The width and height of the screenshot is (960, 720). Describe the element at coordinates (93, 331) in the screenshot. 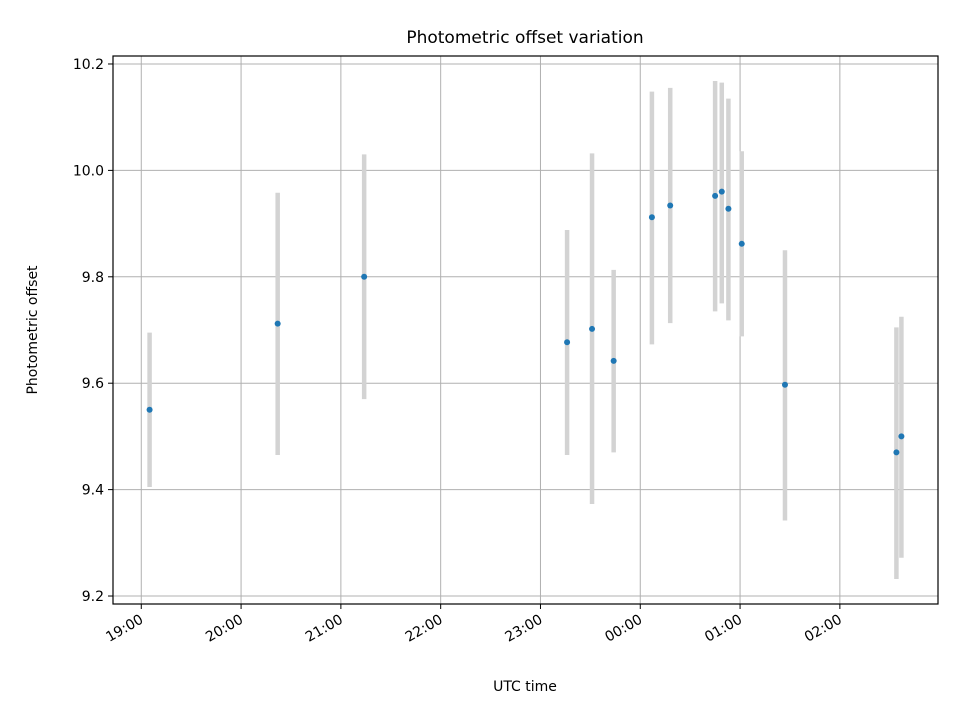

I see `y-axis: 9.2 9.4 9.6 9.8 10.0 10.2` at that location.